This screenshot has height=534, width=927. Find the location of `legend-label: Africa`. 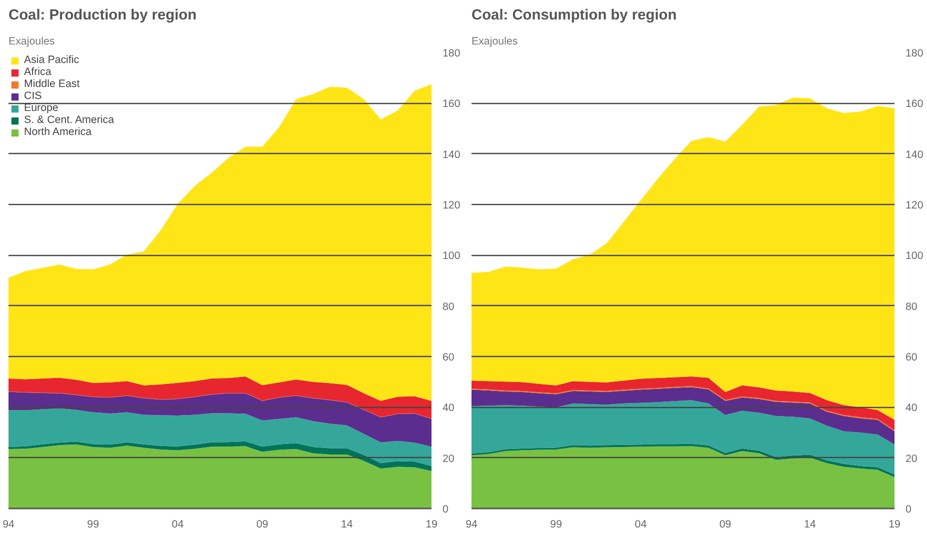

legend-label: Africa is located at coordinates (38, 72).